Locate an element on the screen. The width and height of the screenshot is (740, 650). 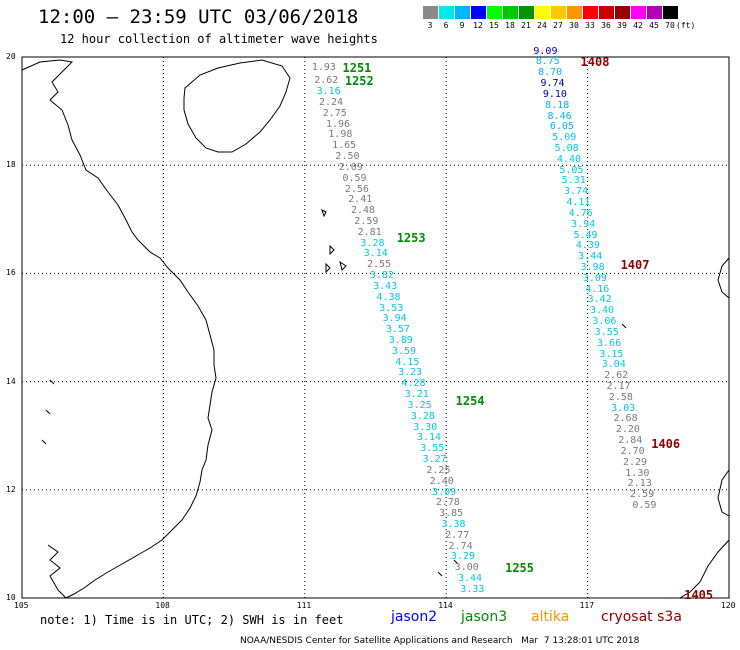
wave-height-value: 2.29 is located at coordinates (635, 462).